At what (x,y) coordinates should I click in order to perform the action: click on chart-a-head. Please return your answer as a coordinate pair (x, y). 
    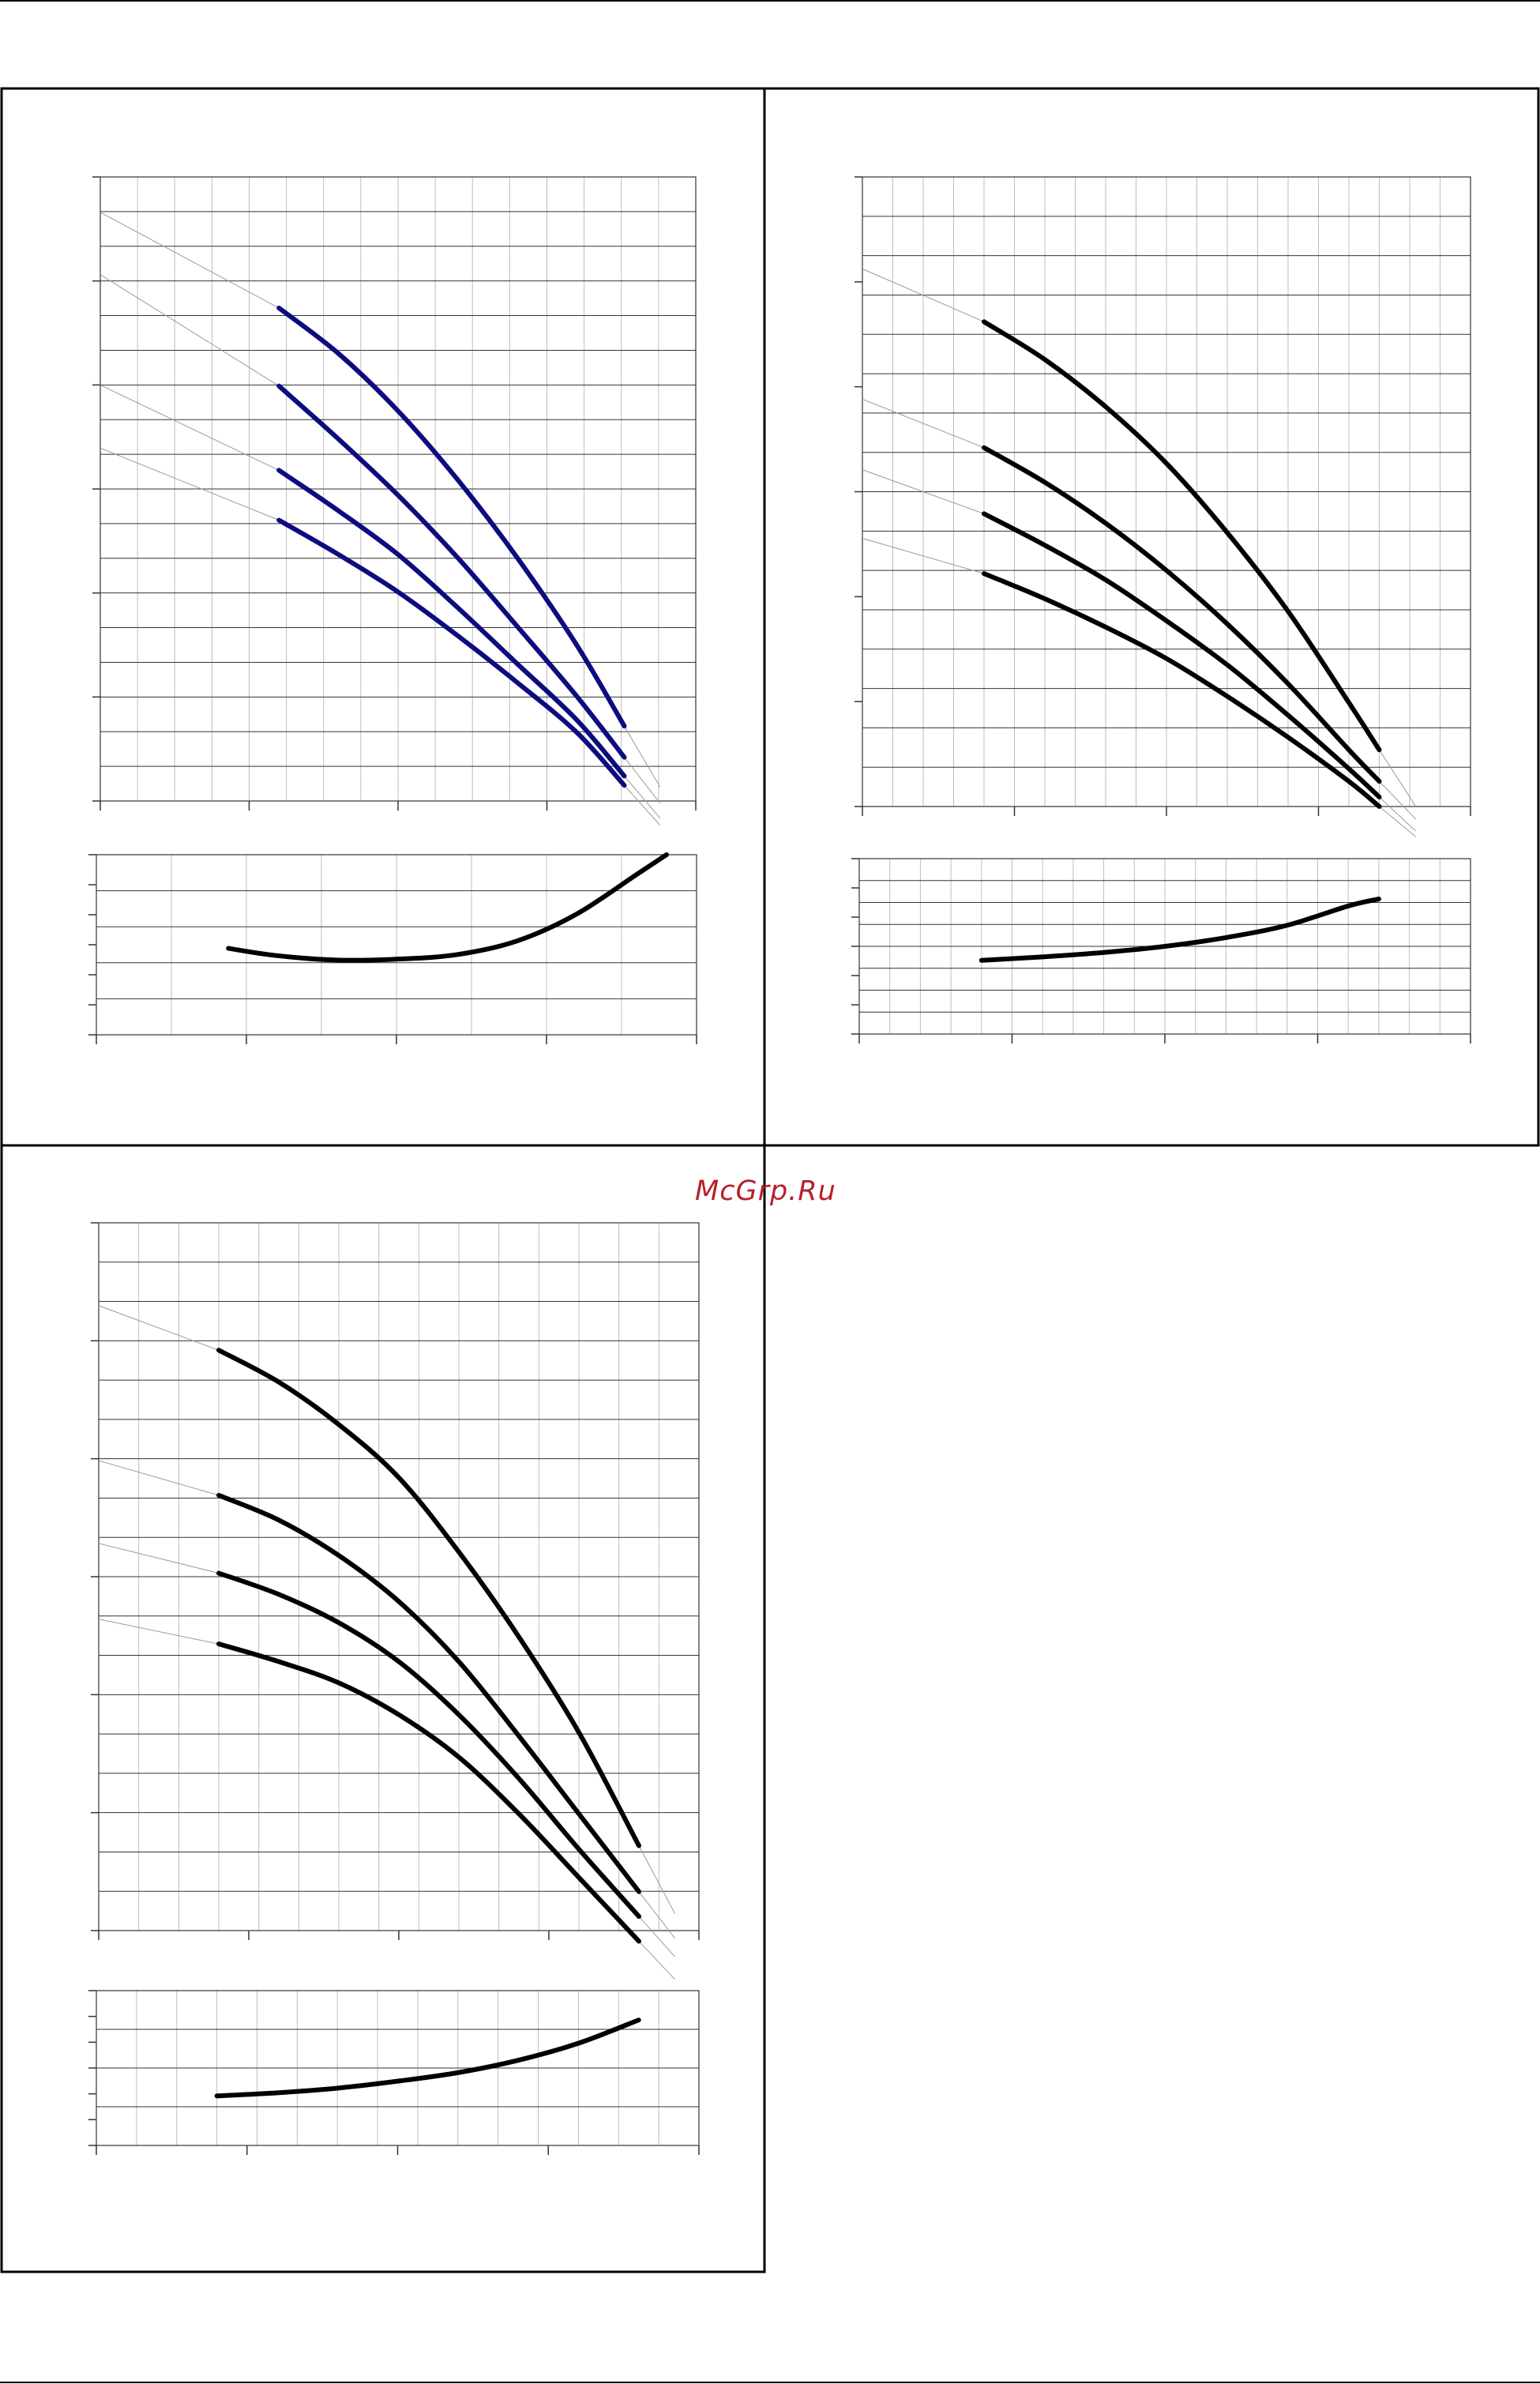
    Looking at the image, I should click on (394, 500).